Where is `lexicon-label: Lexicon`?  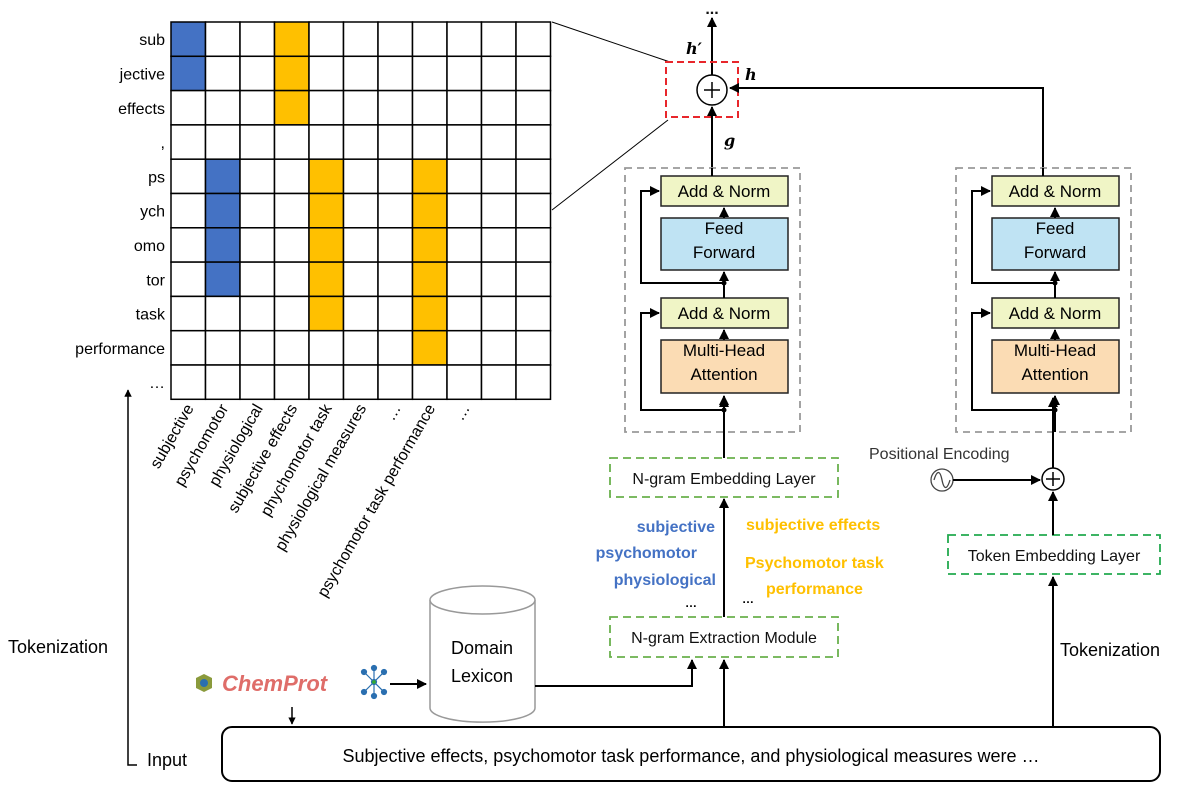
lexicon-label: Lexicon is located at coordinates (482, 676).